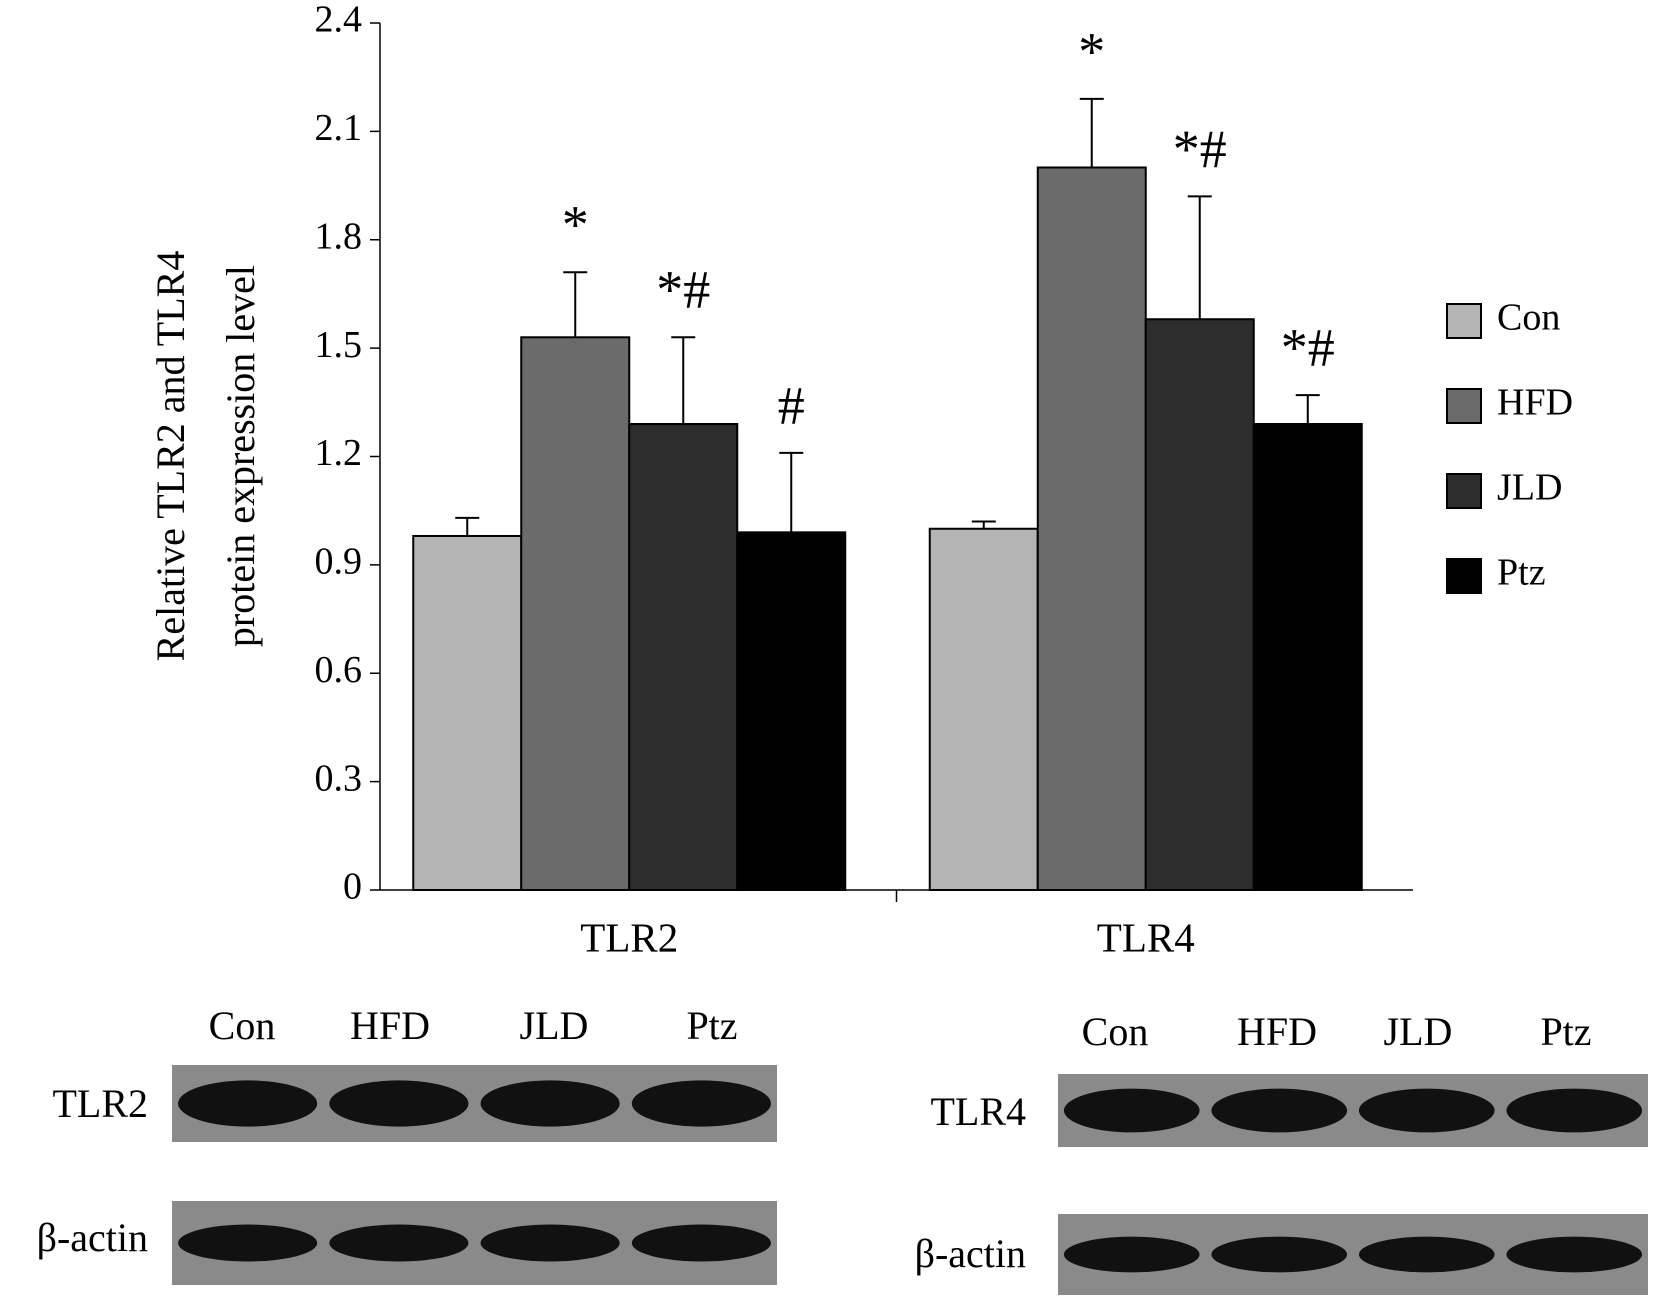 The image size is (1654, 1304). I want to click on y-tick-label: 1.8, so click(339, 236).